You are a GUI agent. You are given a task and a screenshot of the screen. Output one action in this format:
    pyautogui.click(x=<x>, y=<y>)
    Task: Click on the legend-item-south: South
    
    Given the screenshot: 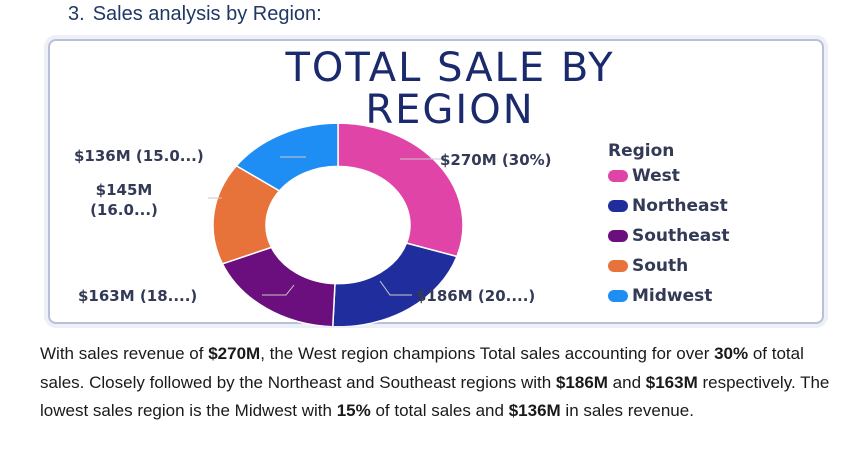 What is the action you would take?
    pyautogui.click(x=669, y=266)
    